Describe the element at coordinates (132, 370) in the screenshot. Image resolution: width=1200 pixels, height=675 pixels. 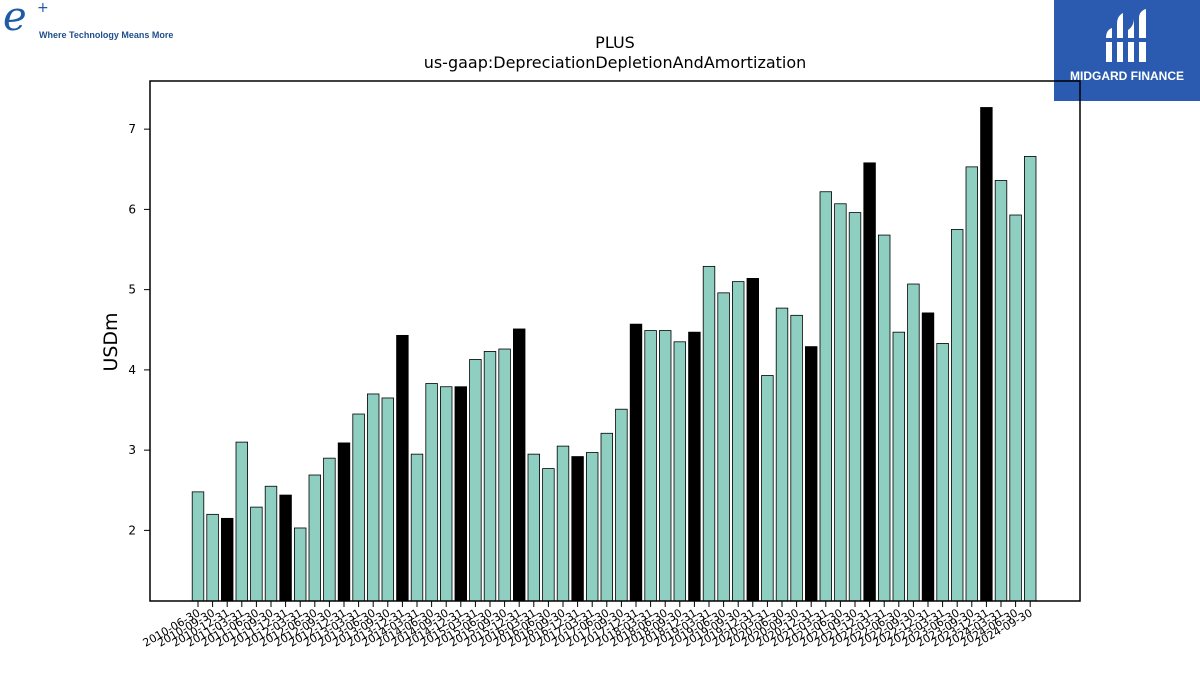
I see `y-tick-label: 4` at that location.